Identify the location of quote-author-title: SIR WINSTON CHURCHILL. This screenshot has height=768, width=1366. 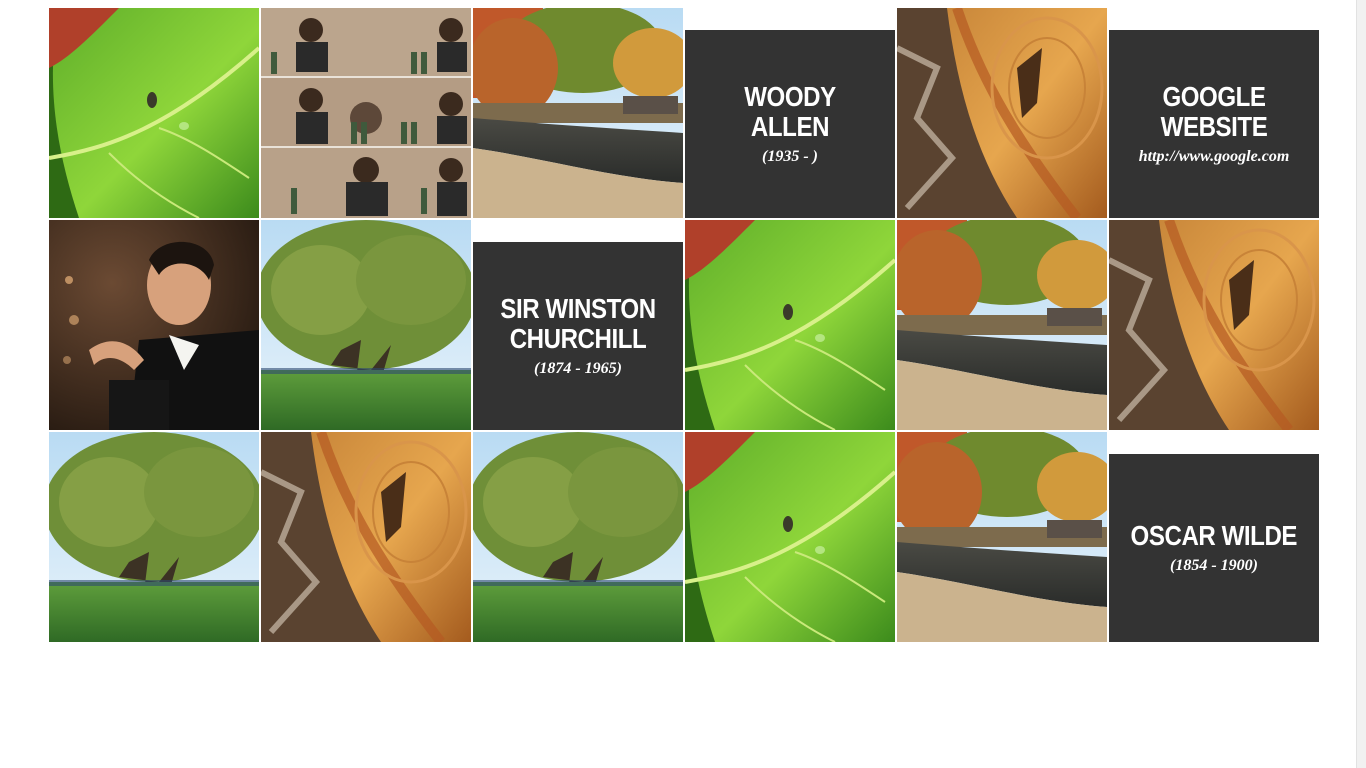
(578, 323).